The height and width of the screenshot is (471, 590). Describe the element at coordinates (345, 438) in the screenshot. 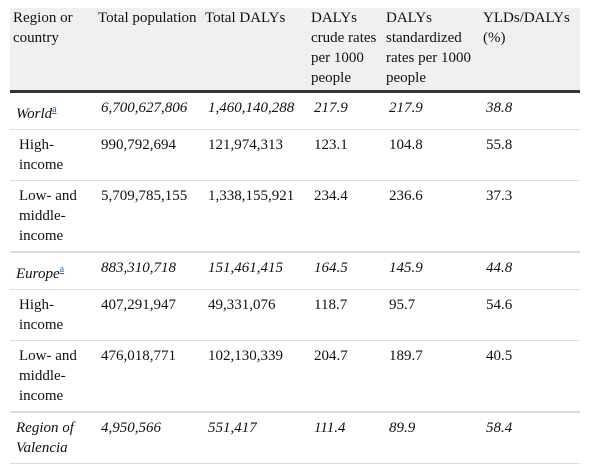

I see `cell: 111.4` at that location.